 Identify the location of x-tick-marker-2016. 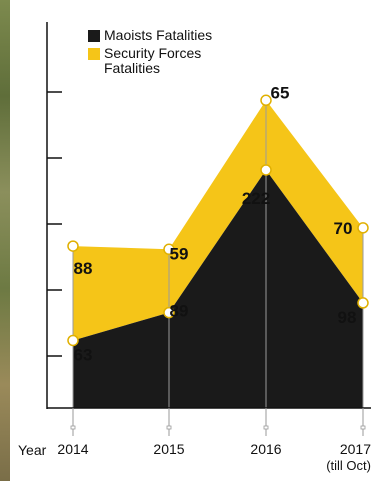
(266, 427).